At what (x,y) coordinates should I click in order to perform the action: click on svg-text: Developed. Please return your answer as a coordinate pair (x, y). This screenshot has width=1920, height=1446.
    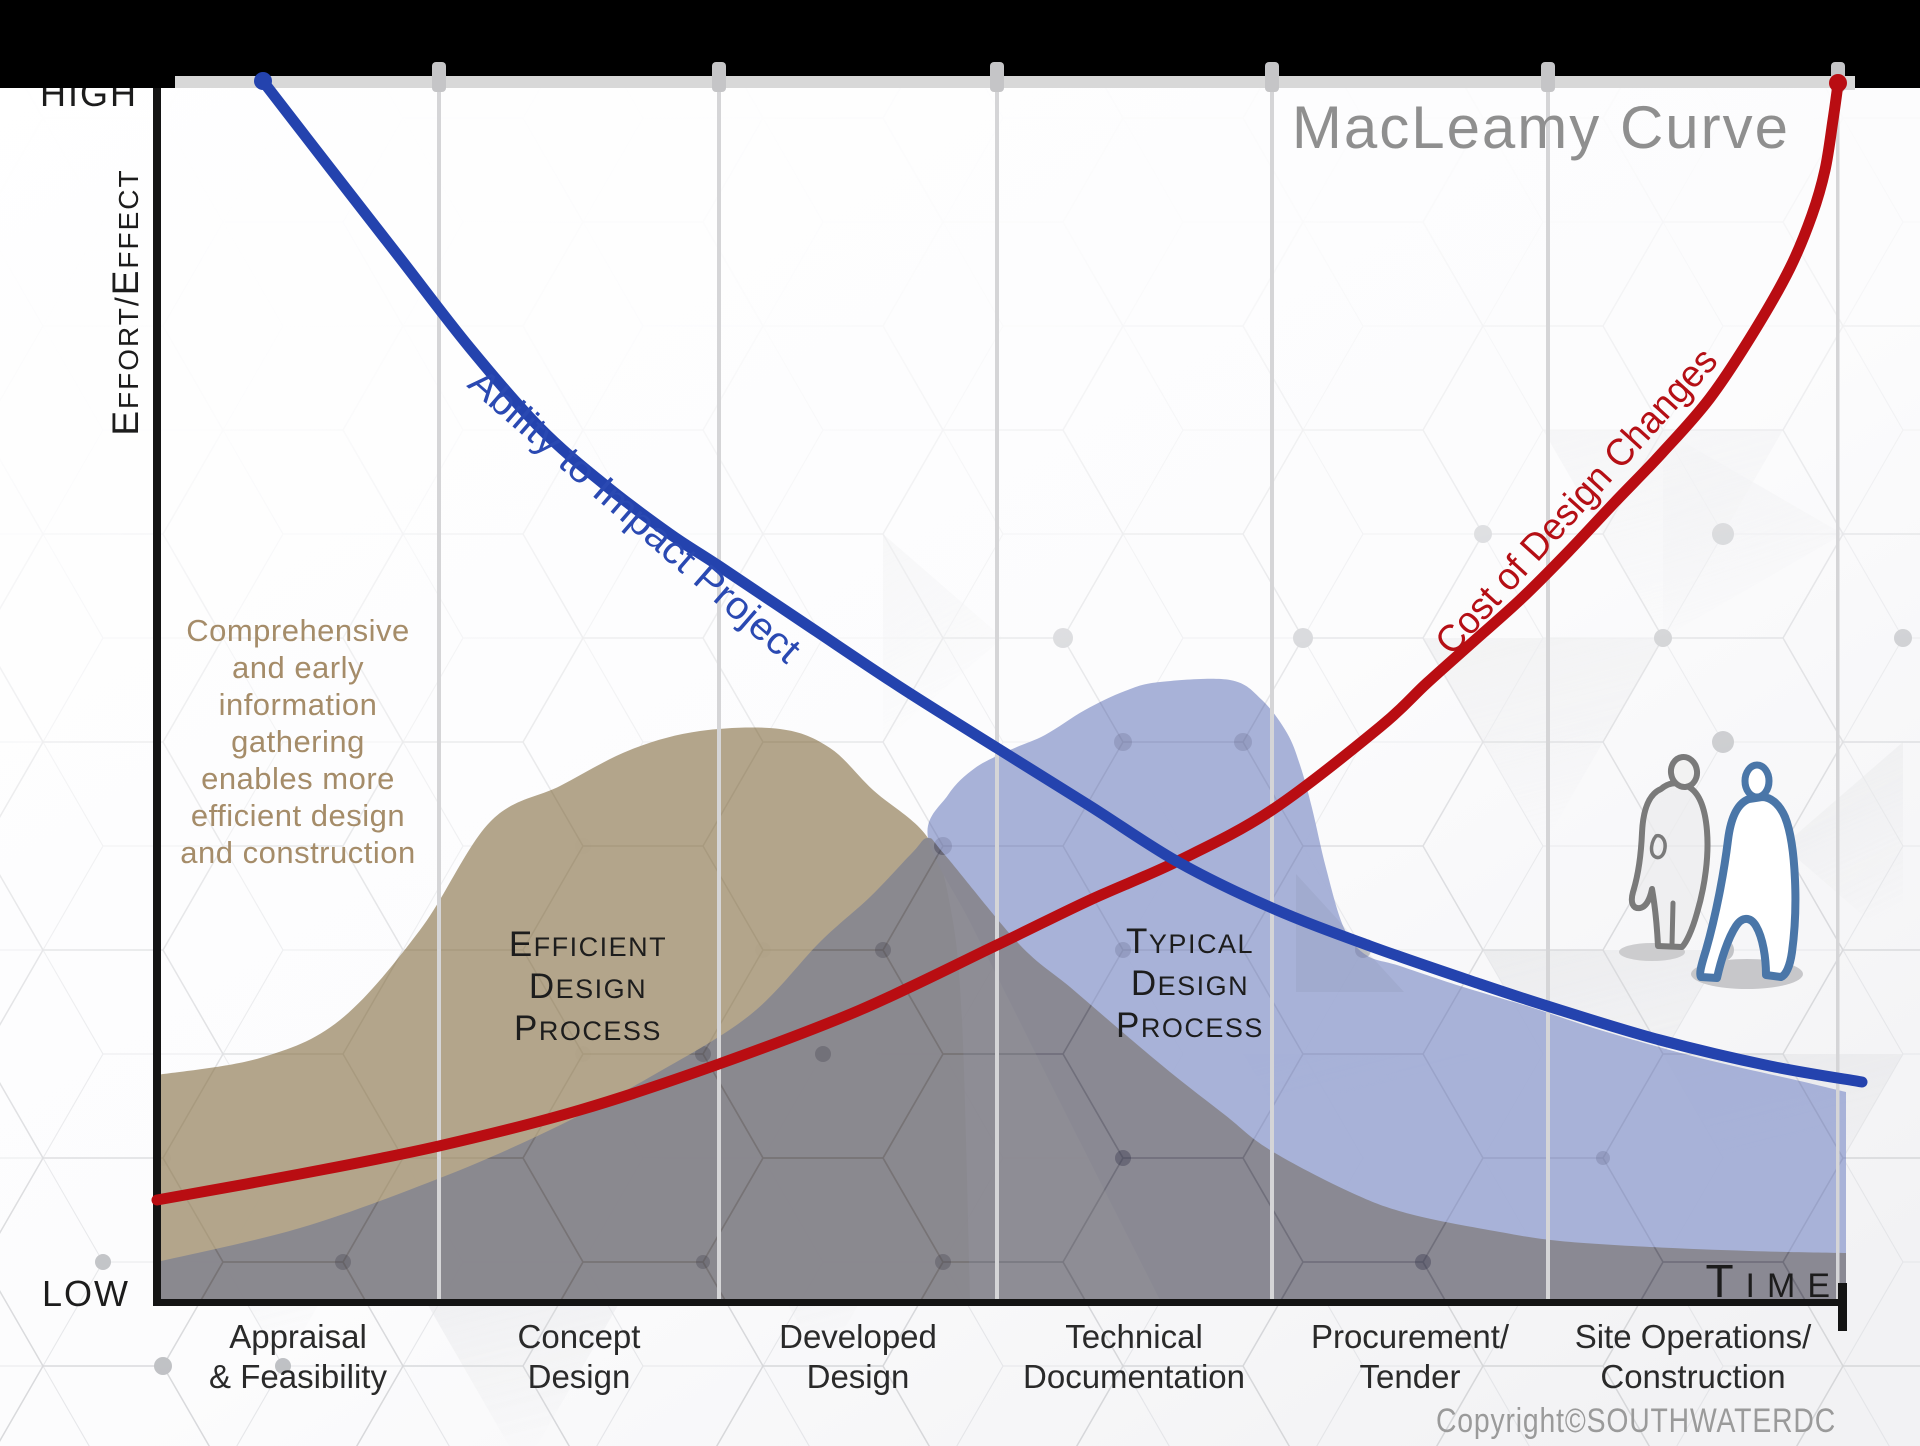
    Looking at the image, I should click on (858, 1336).